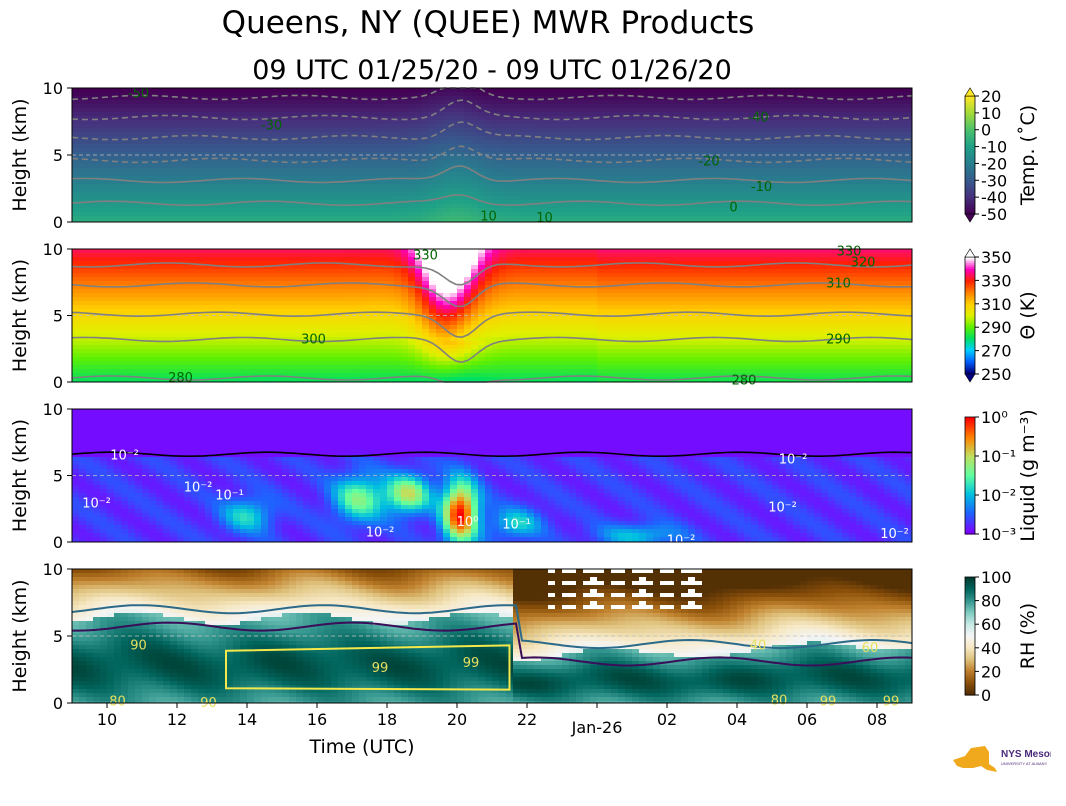 Image resolution: width=1066 pixels, height=806 pixels. What do you see at coordinates (998, 495) in the screenshot?
I see `colorbar-tick-label: 10⁻²` at bounding box center [998, 495].